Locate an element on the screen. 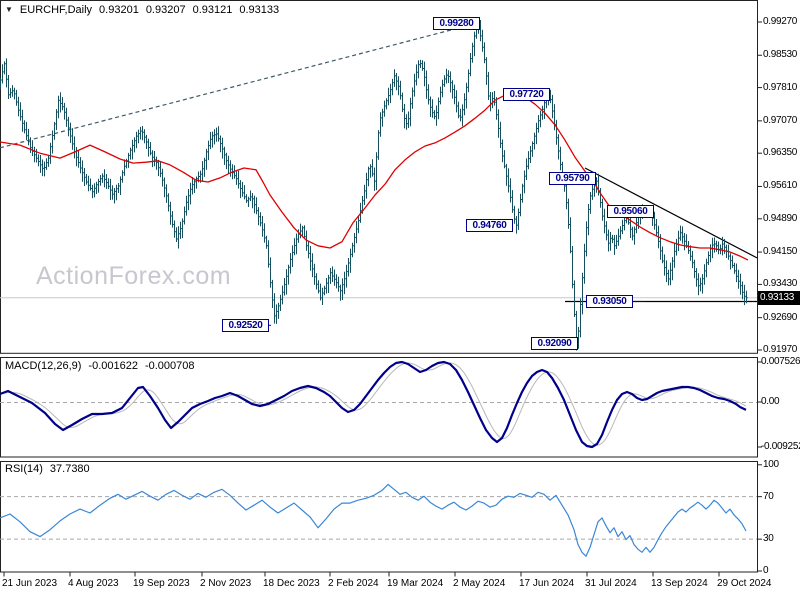  date-label: 2 Feb 2024 is located at coordinates (353, 583).